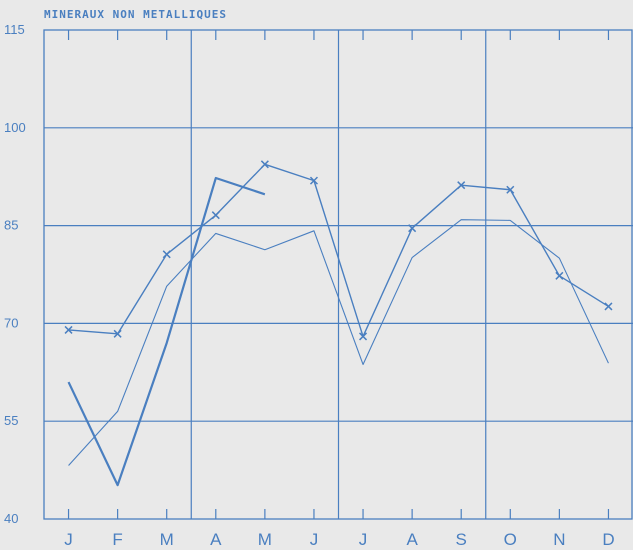  What do you see at coordinates (510, 539) in the screenshot?
I see `x-tick-label: O` at bounding box center [510, 539].